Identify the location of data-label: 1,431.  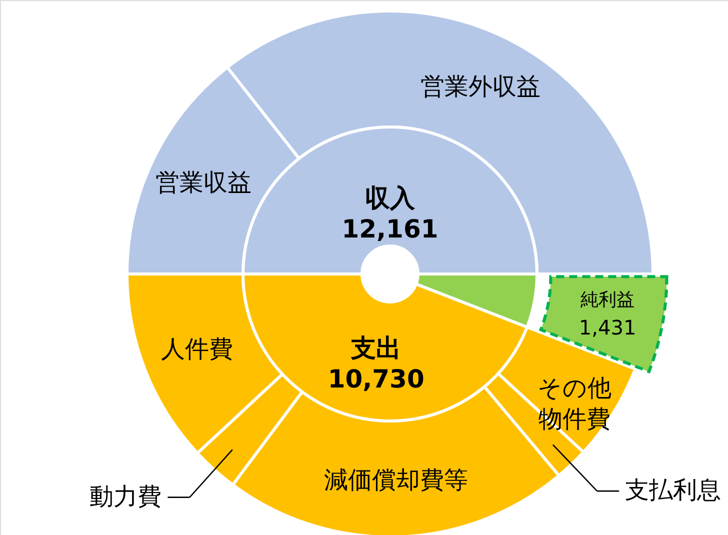
(607, 328).